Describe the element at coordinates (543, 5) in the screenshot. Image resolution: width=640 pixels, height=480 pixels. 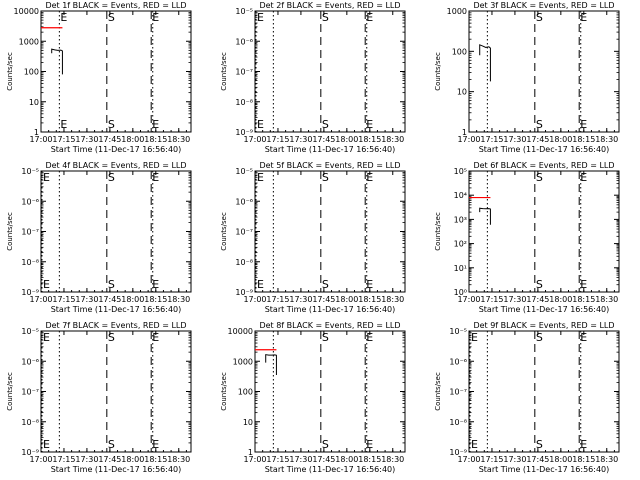
I see `panel-title: Det 3f BLACK = Events, RED = LLD` at that location.